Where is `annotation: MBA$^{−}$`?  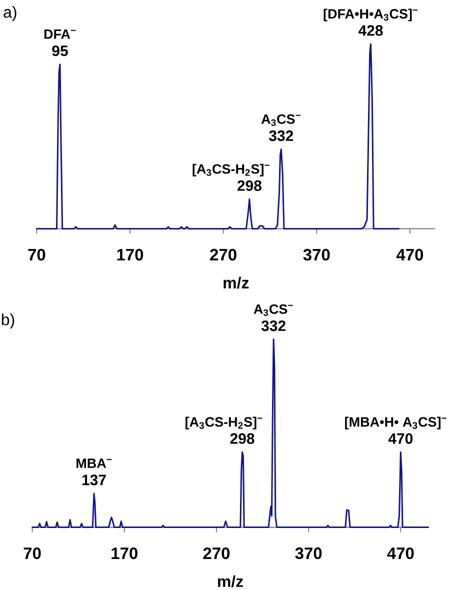 annotation: MBA$^{−}$ is located at coordinates (94, 463).